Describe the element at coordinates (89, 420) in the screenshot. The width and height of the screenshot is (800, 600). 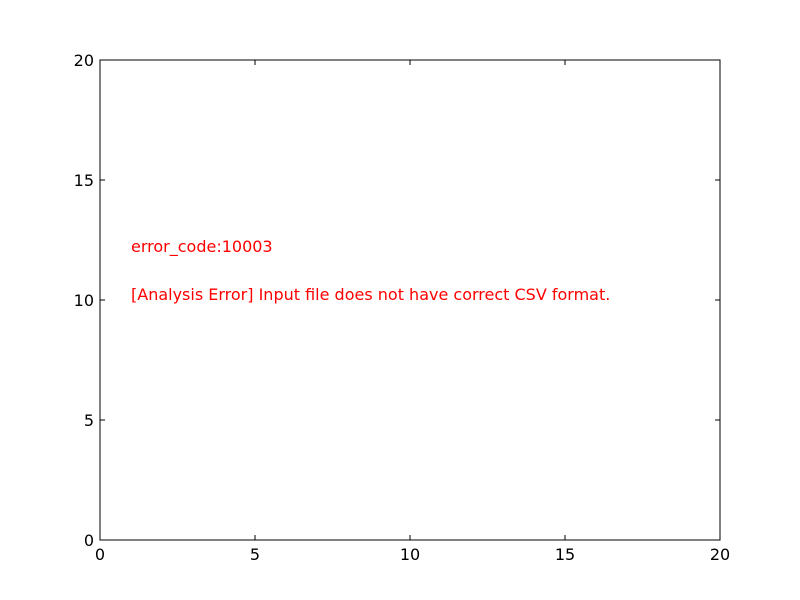
I see `y-tick-label: 5` at that location.